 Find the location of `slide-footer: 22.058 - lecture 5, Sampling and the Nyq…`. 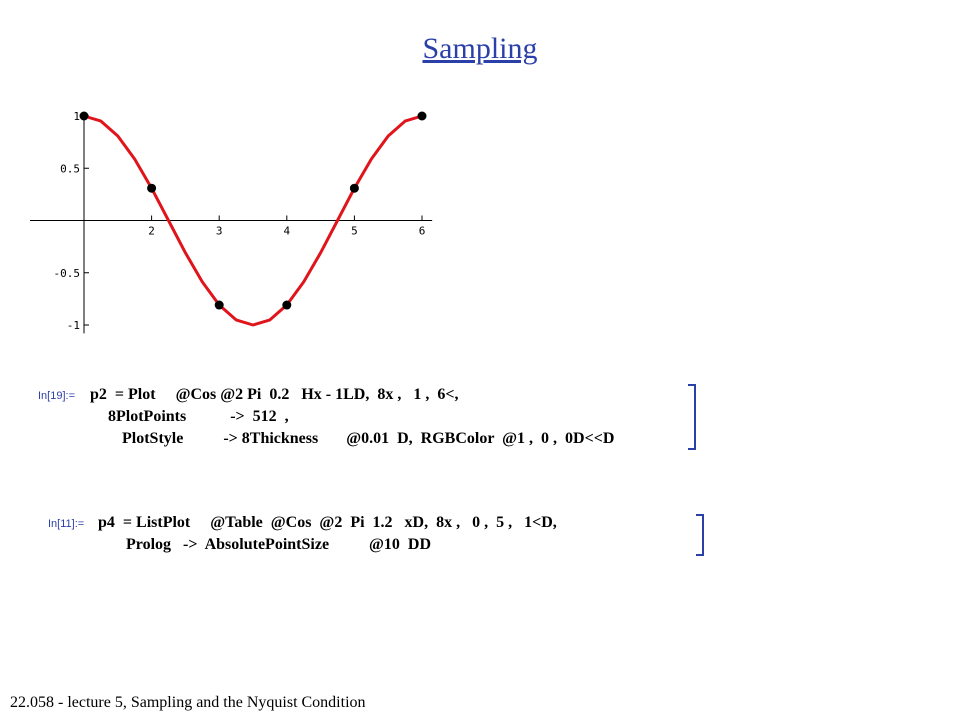

slide-footer: 22.058 - lecture 5, Sampling and the Nyq… is located at coordinates (188, 702).